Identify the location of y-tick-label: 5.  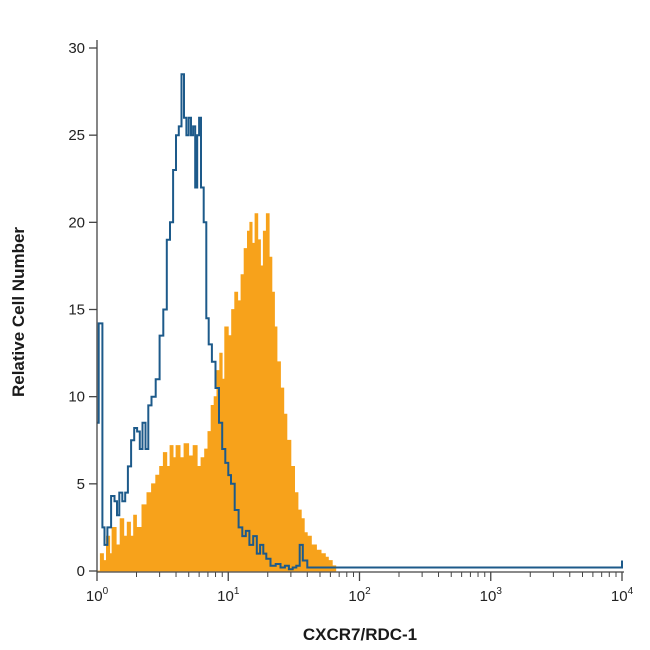
(81, 484).